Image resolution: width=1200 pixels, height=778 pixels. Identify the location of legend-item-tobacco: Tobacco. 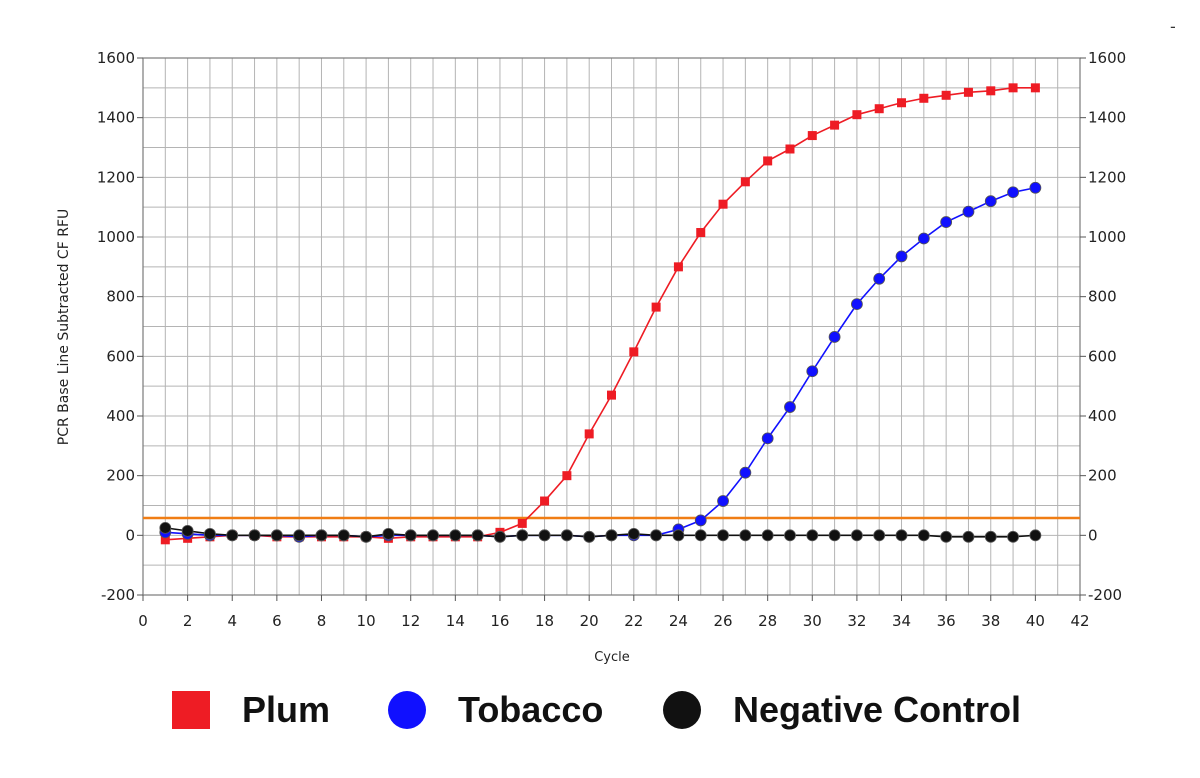
(495, 710).